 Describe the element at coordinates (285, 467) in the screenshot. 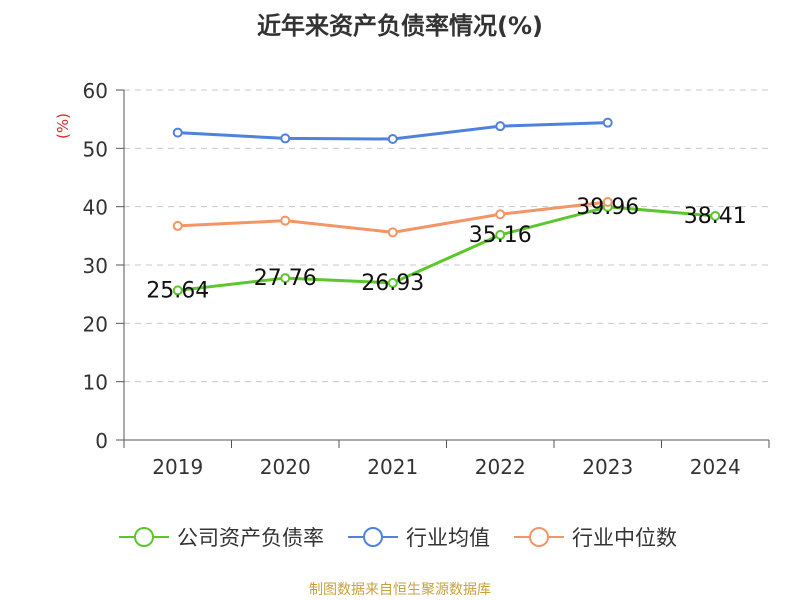

I see `x-tick-label: 2020` at that location.